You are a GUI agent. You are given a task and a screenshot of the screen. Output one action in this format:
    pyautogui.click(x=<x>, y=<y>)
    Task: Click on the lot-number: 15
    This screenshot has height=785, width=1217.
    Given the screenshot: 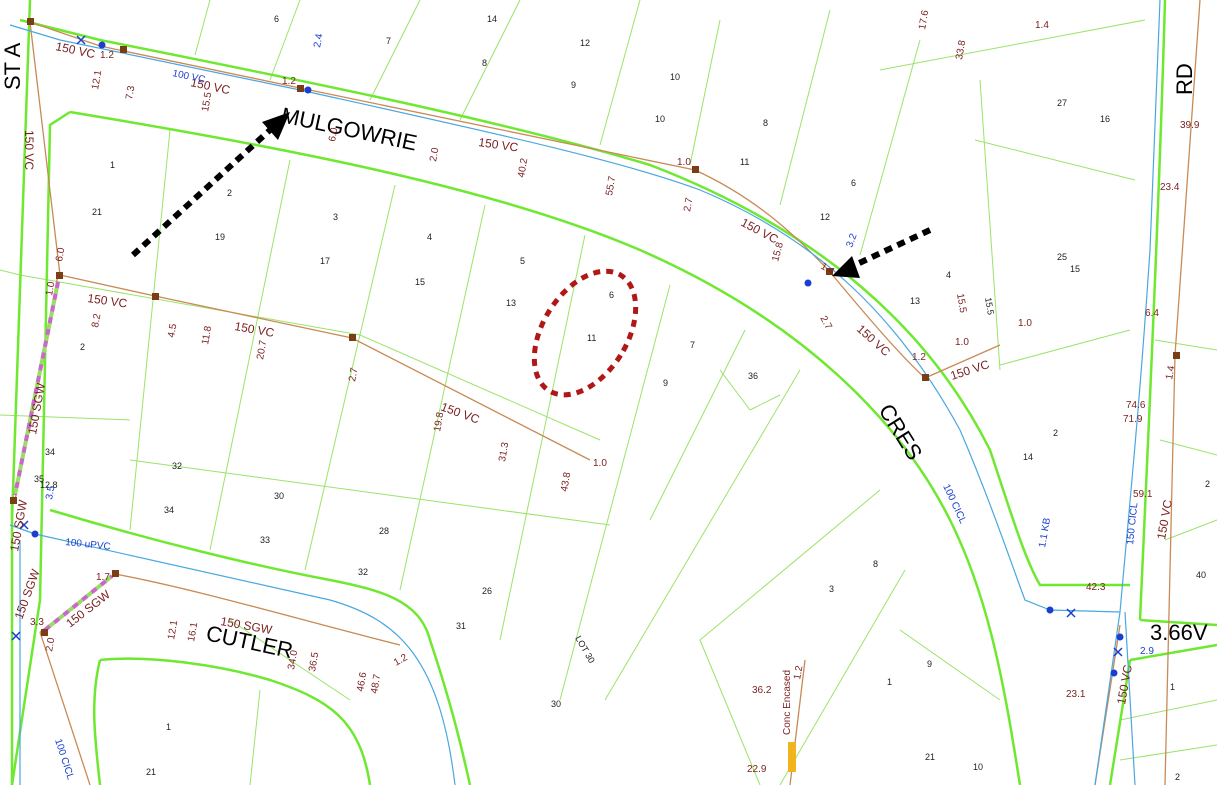 What is the action you would take?
    pyautogui.click(x=1075, y=269)
    